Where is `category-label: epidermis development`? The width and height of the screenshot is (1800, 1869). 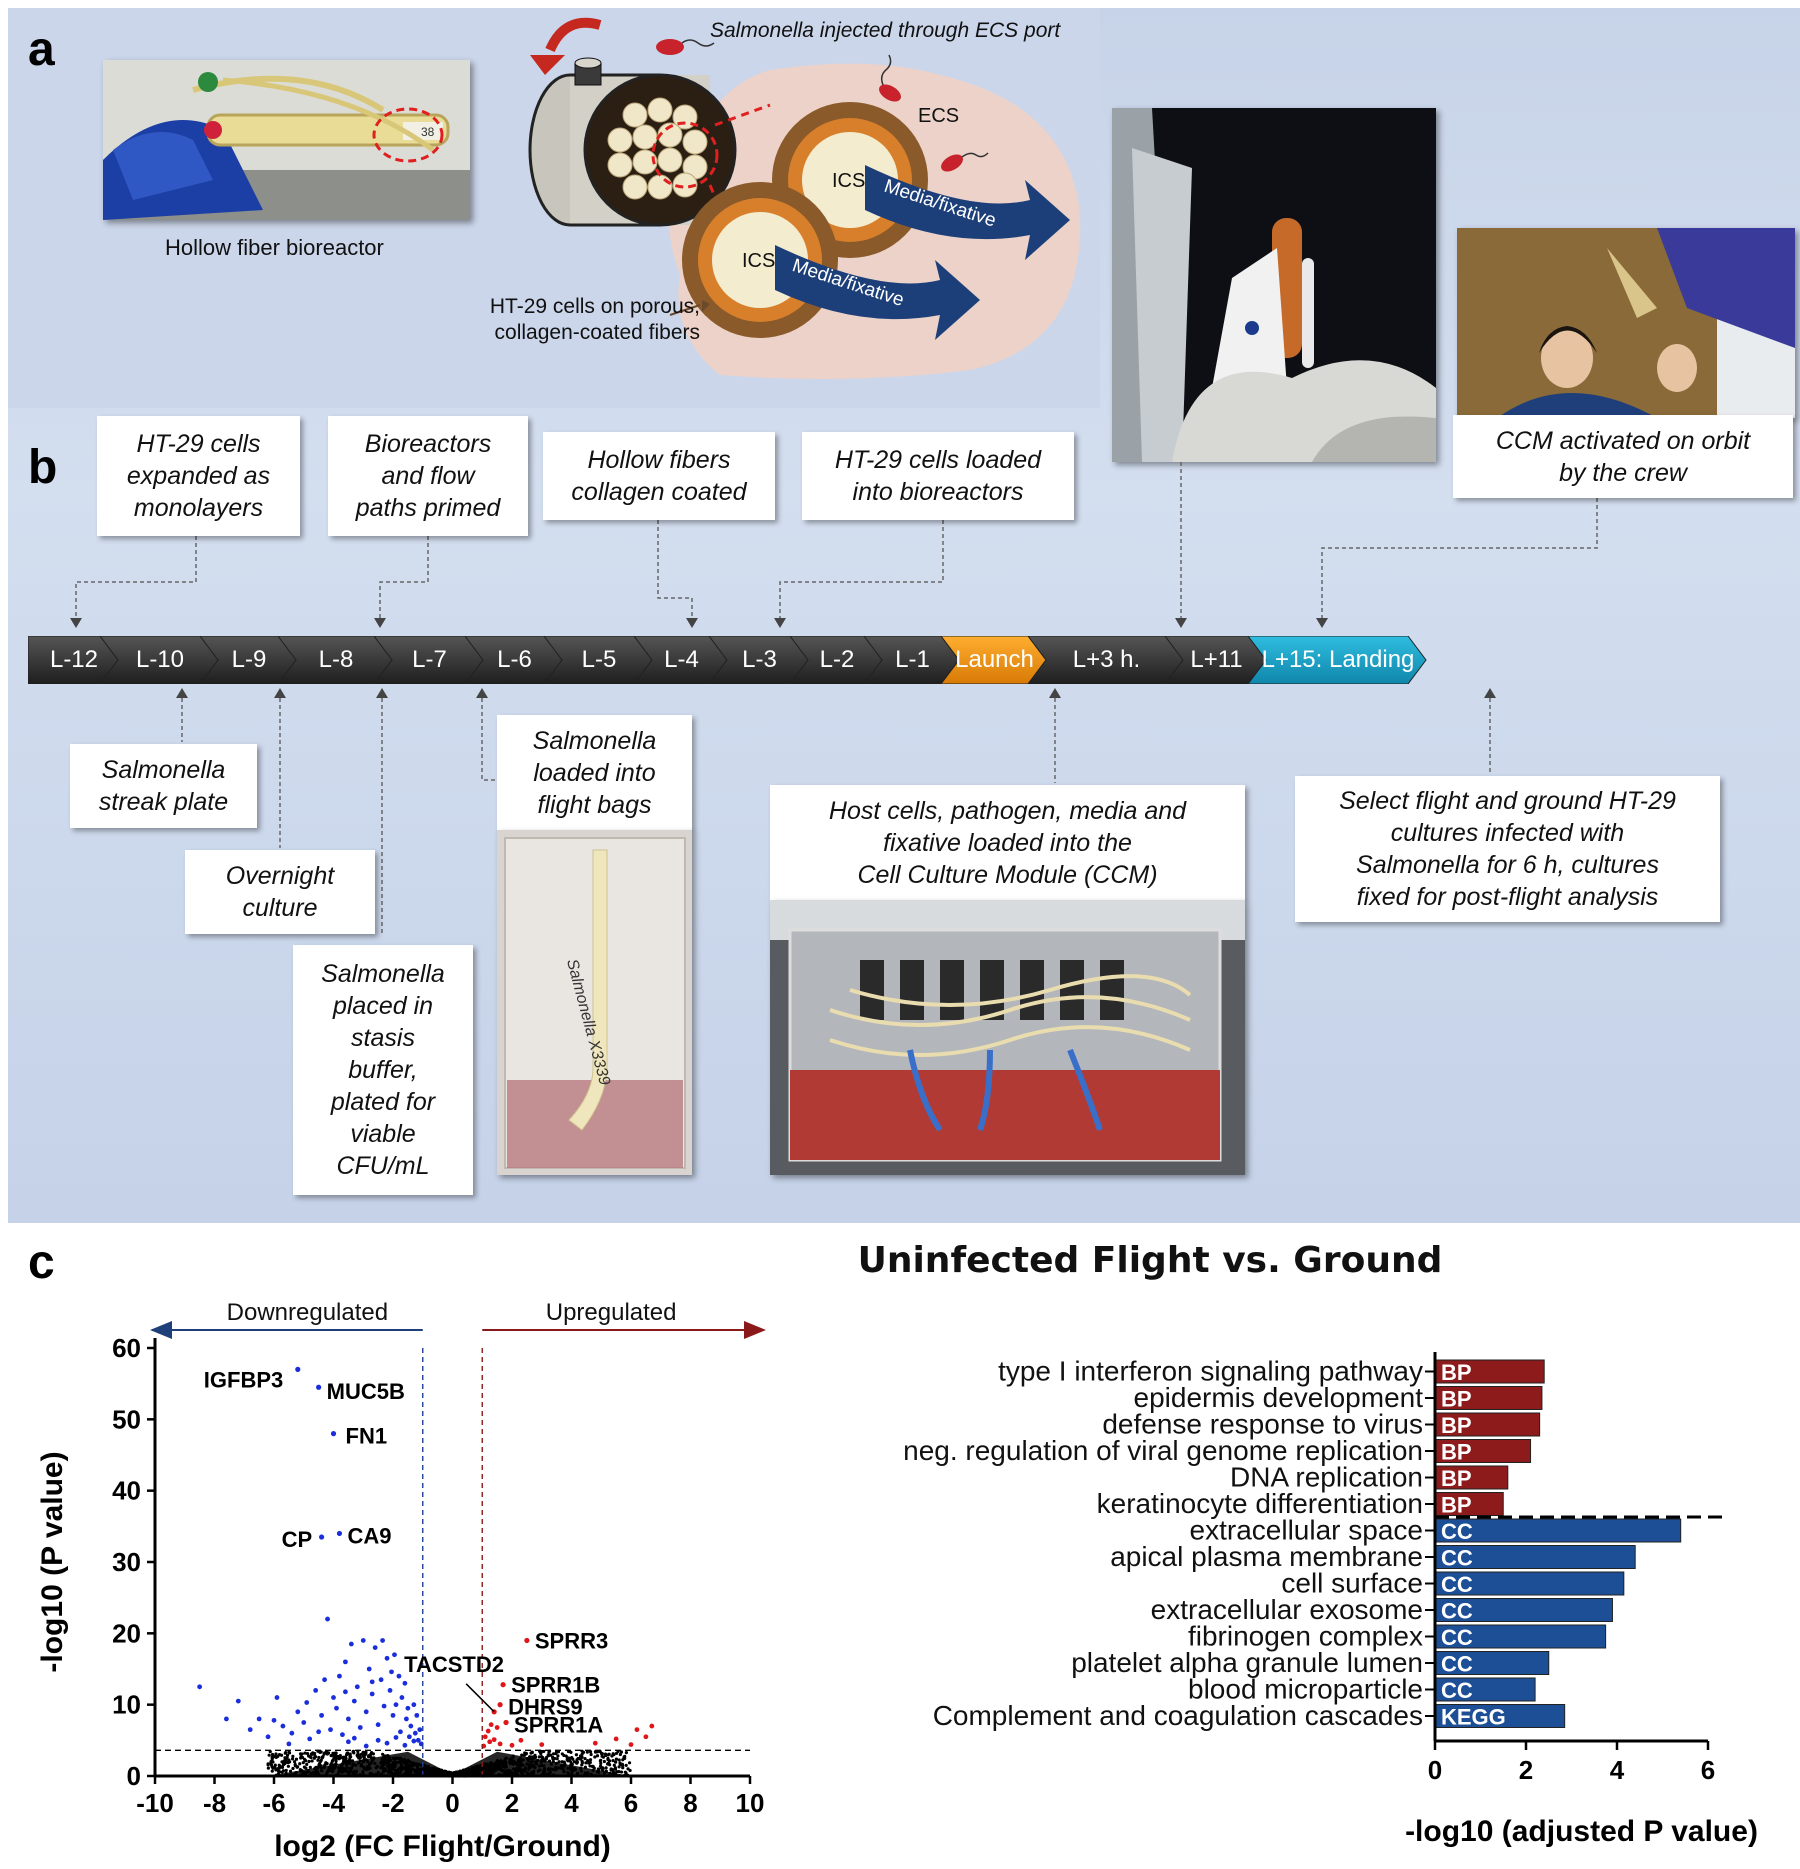
category-label: epidermis development is located at coordinates (1279, 1397).